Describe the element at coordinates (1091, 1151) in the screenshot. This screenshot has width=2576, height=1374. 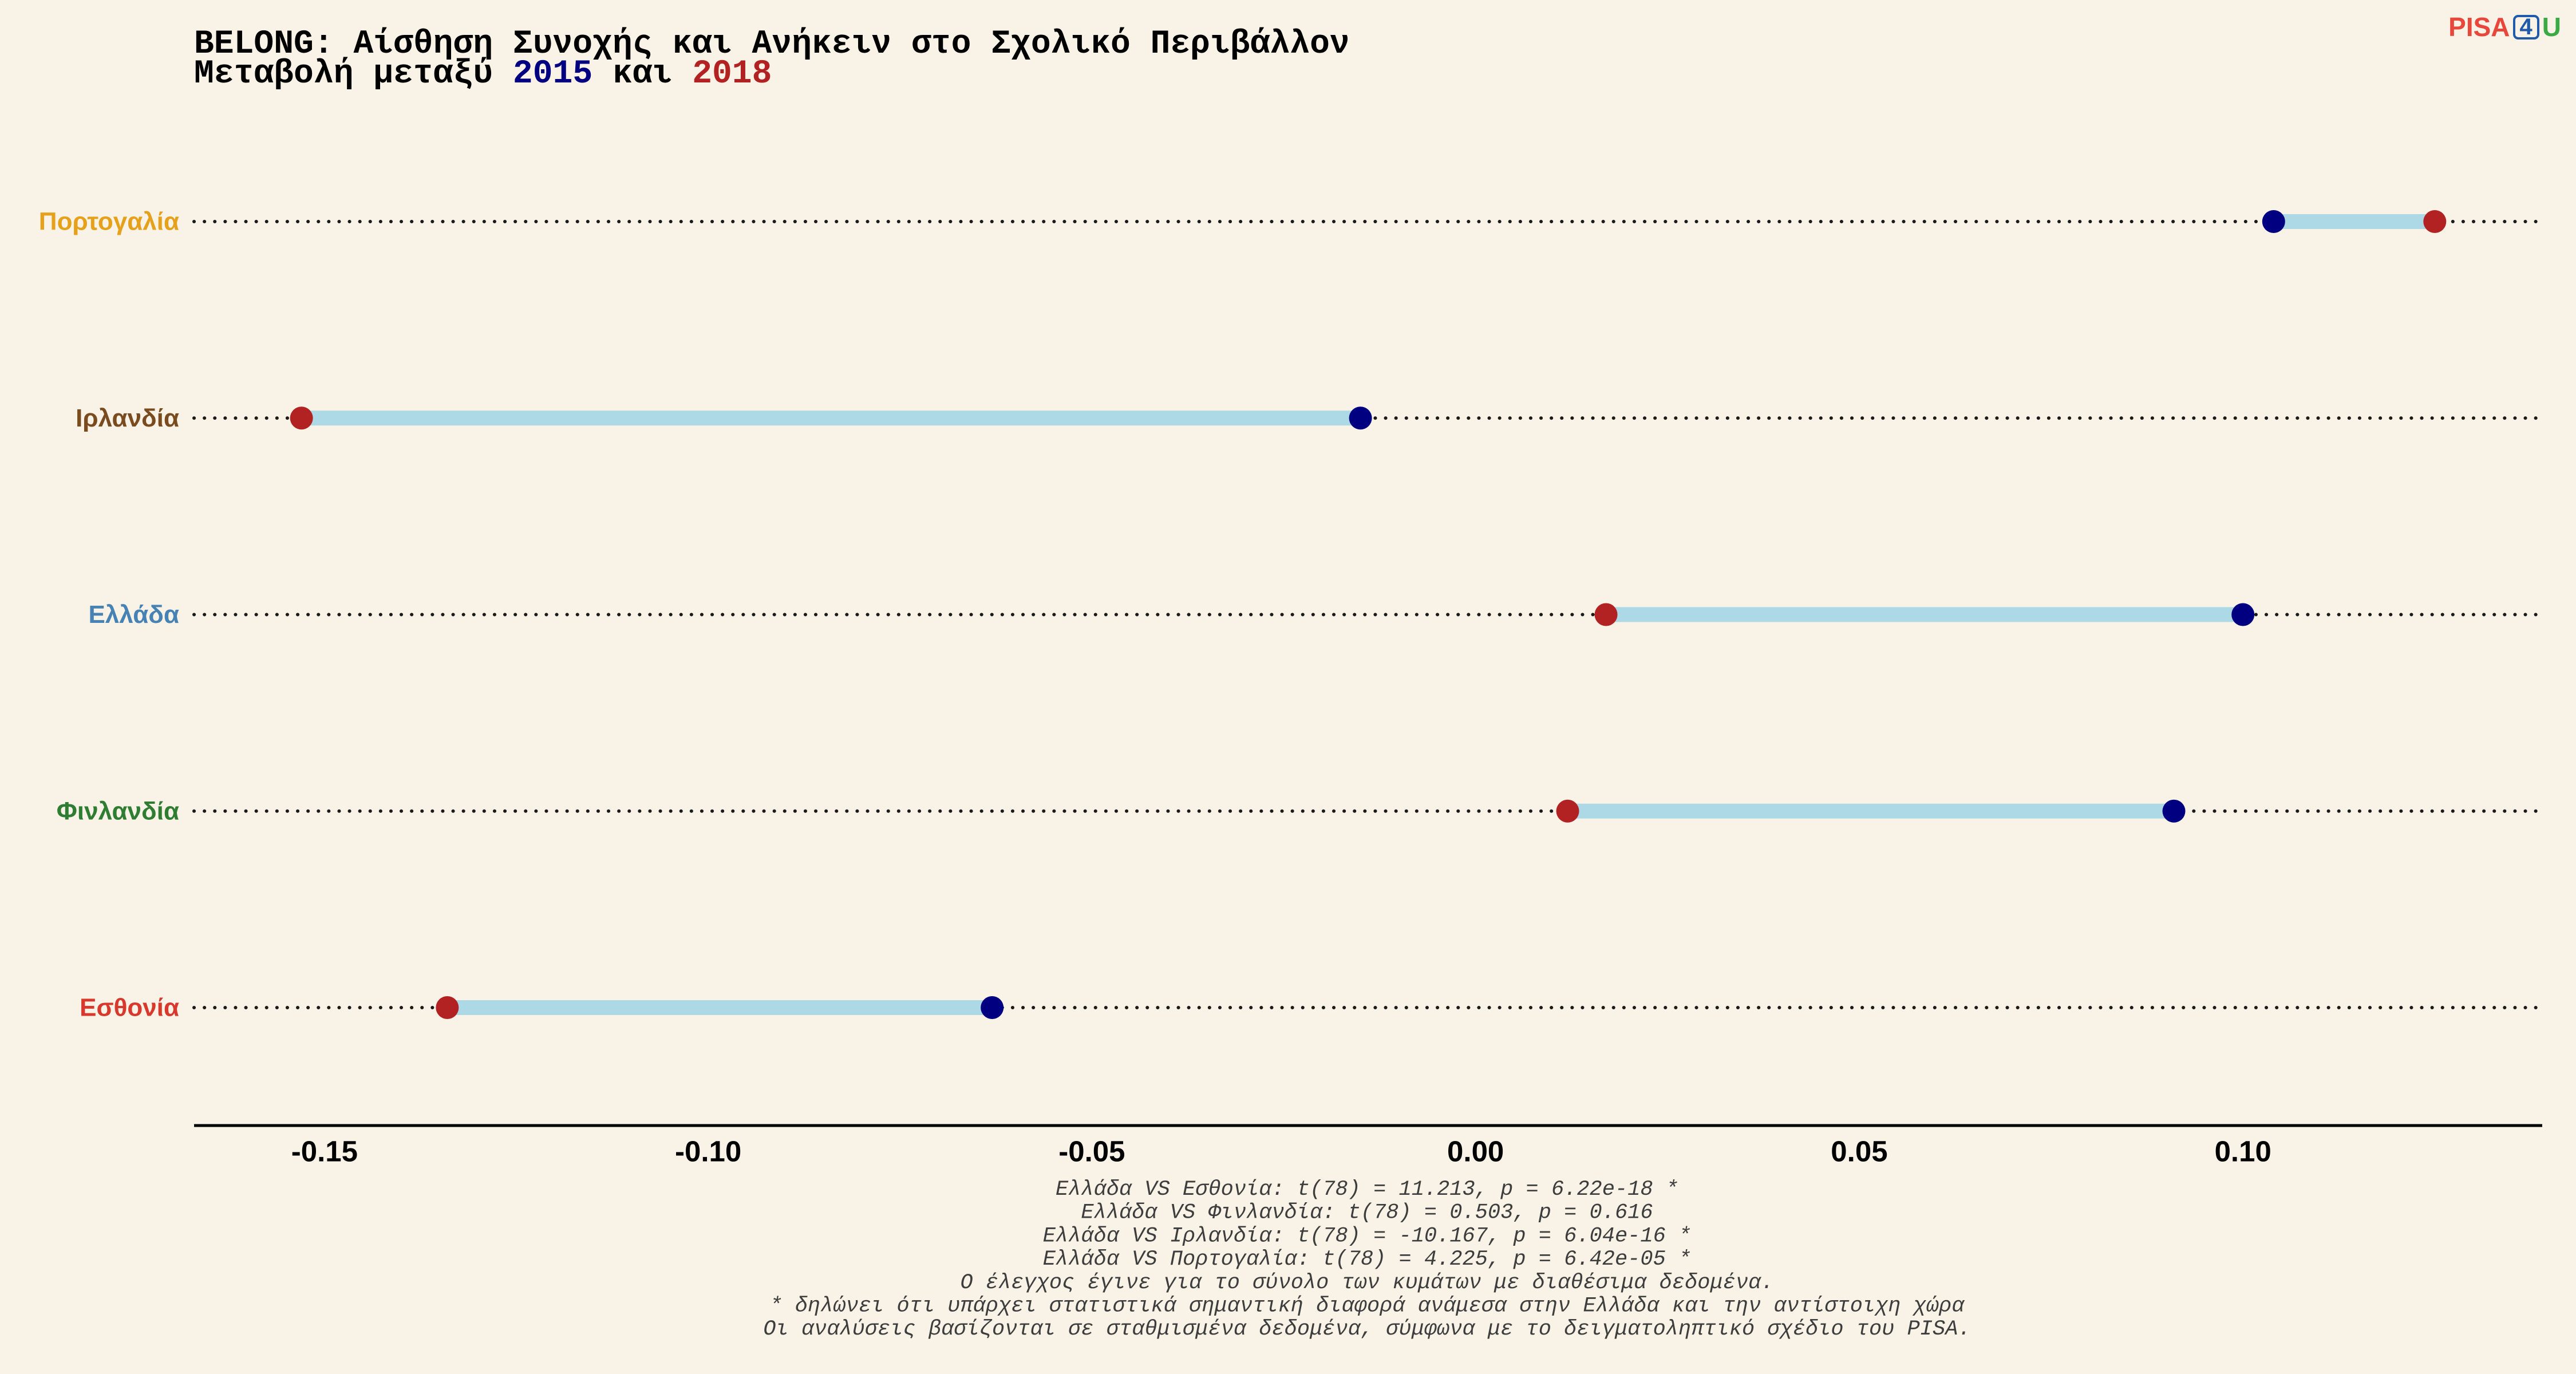
I see `x-tick-label: -0.05` at that location.